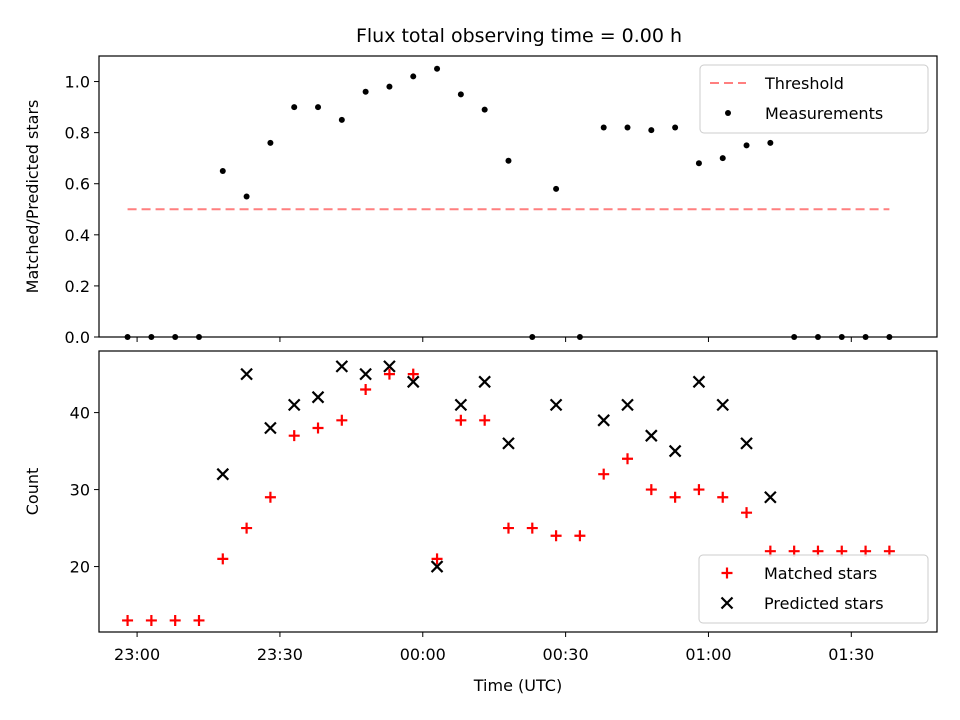 The width and height of the screenshot is (960, 720). I want to click on legend-label: Threshold, so click(804, 83).